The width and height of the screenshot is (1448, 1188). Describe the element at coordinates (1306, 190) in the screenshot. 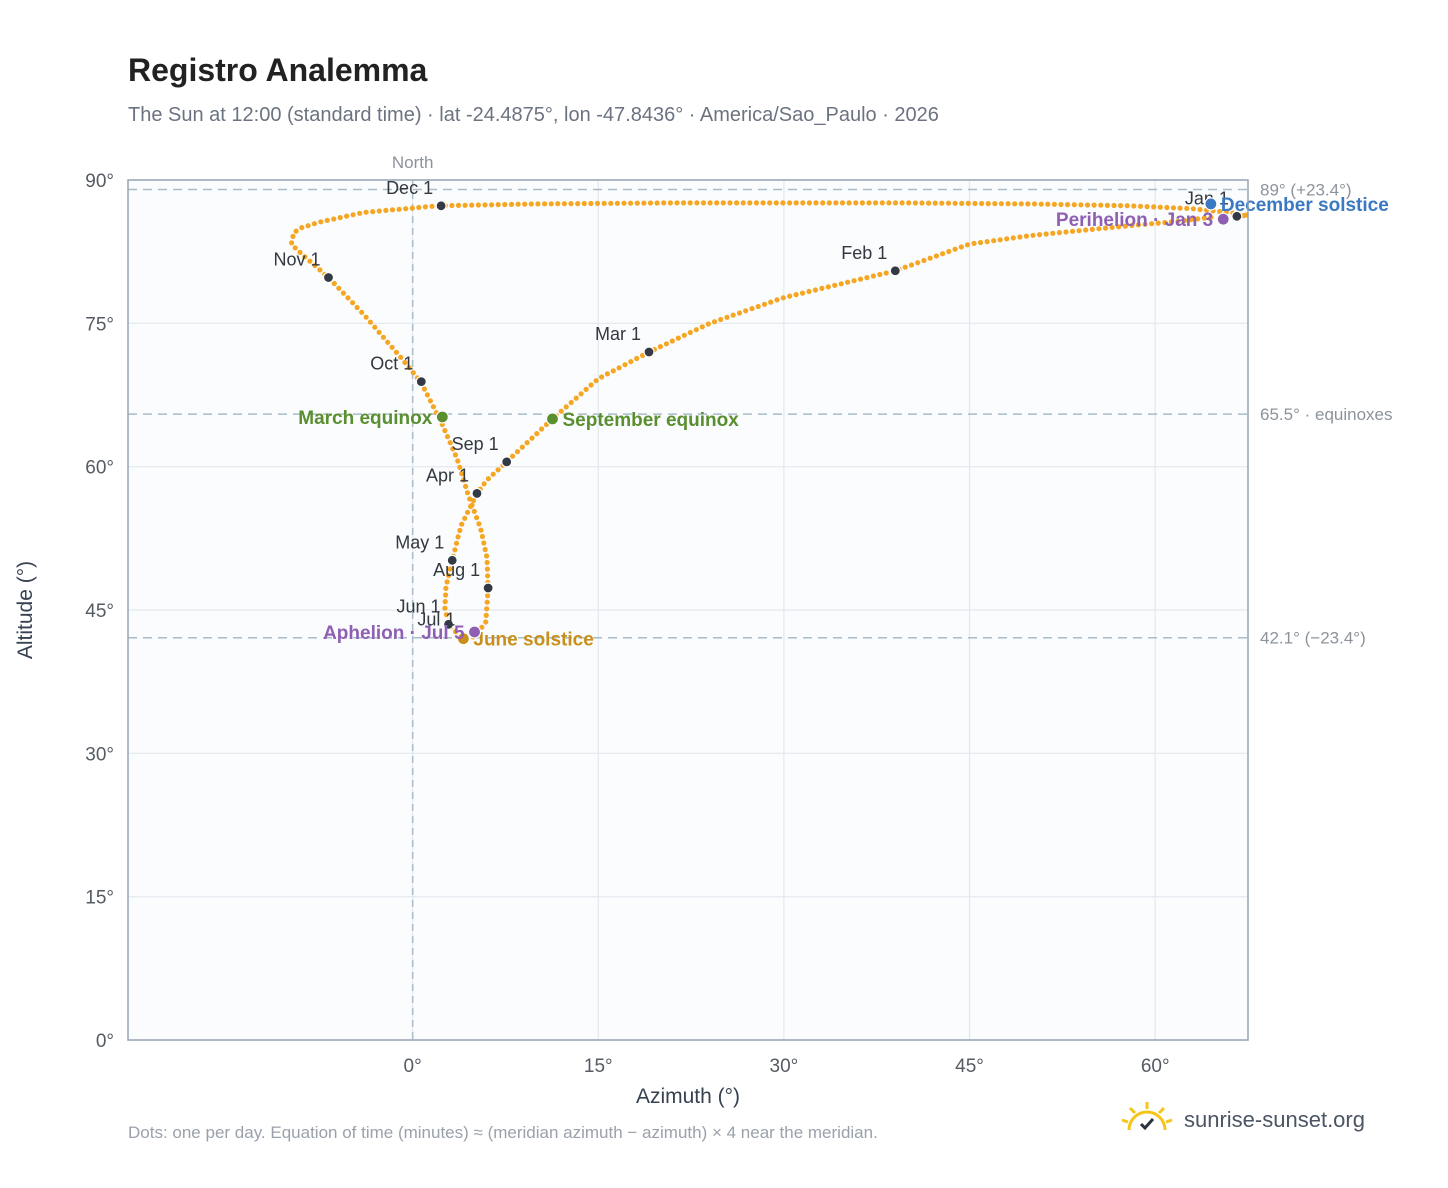

I see `reference-line-label: 89° (+23.4°)` at that location.